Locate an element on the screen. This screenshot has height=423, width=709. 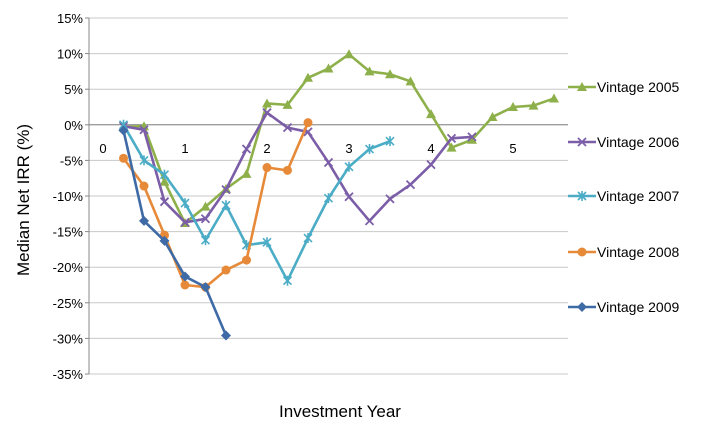
y-tick-label: 15% is located at coordinates (70, 18).